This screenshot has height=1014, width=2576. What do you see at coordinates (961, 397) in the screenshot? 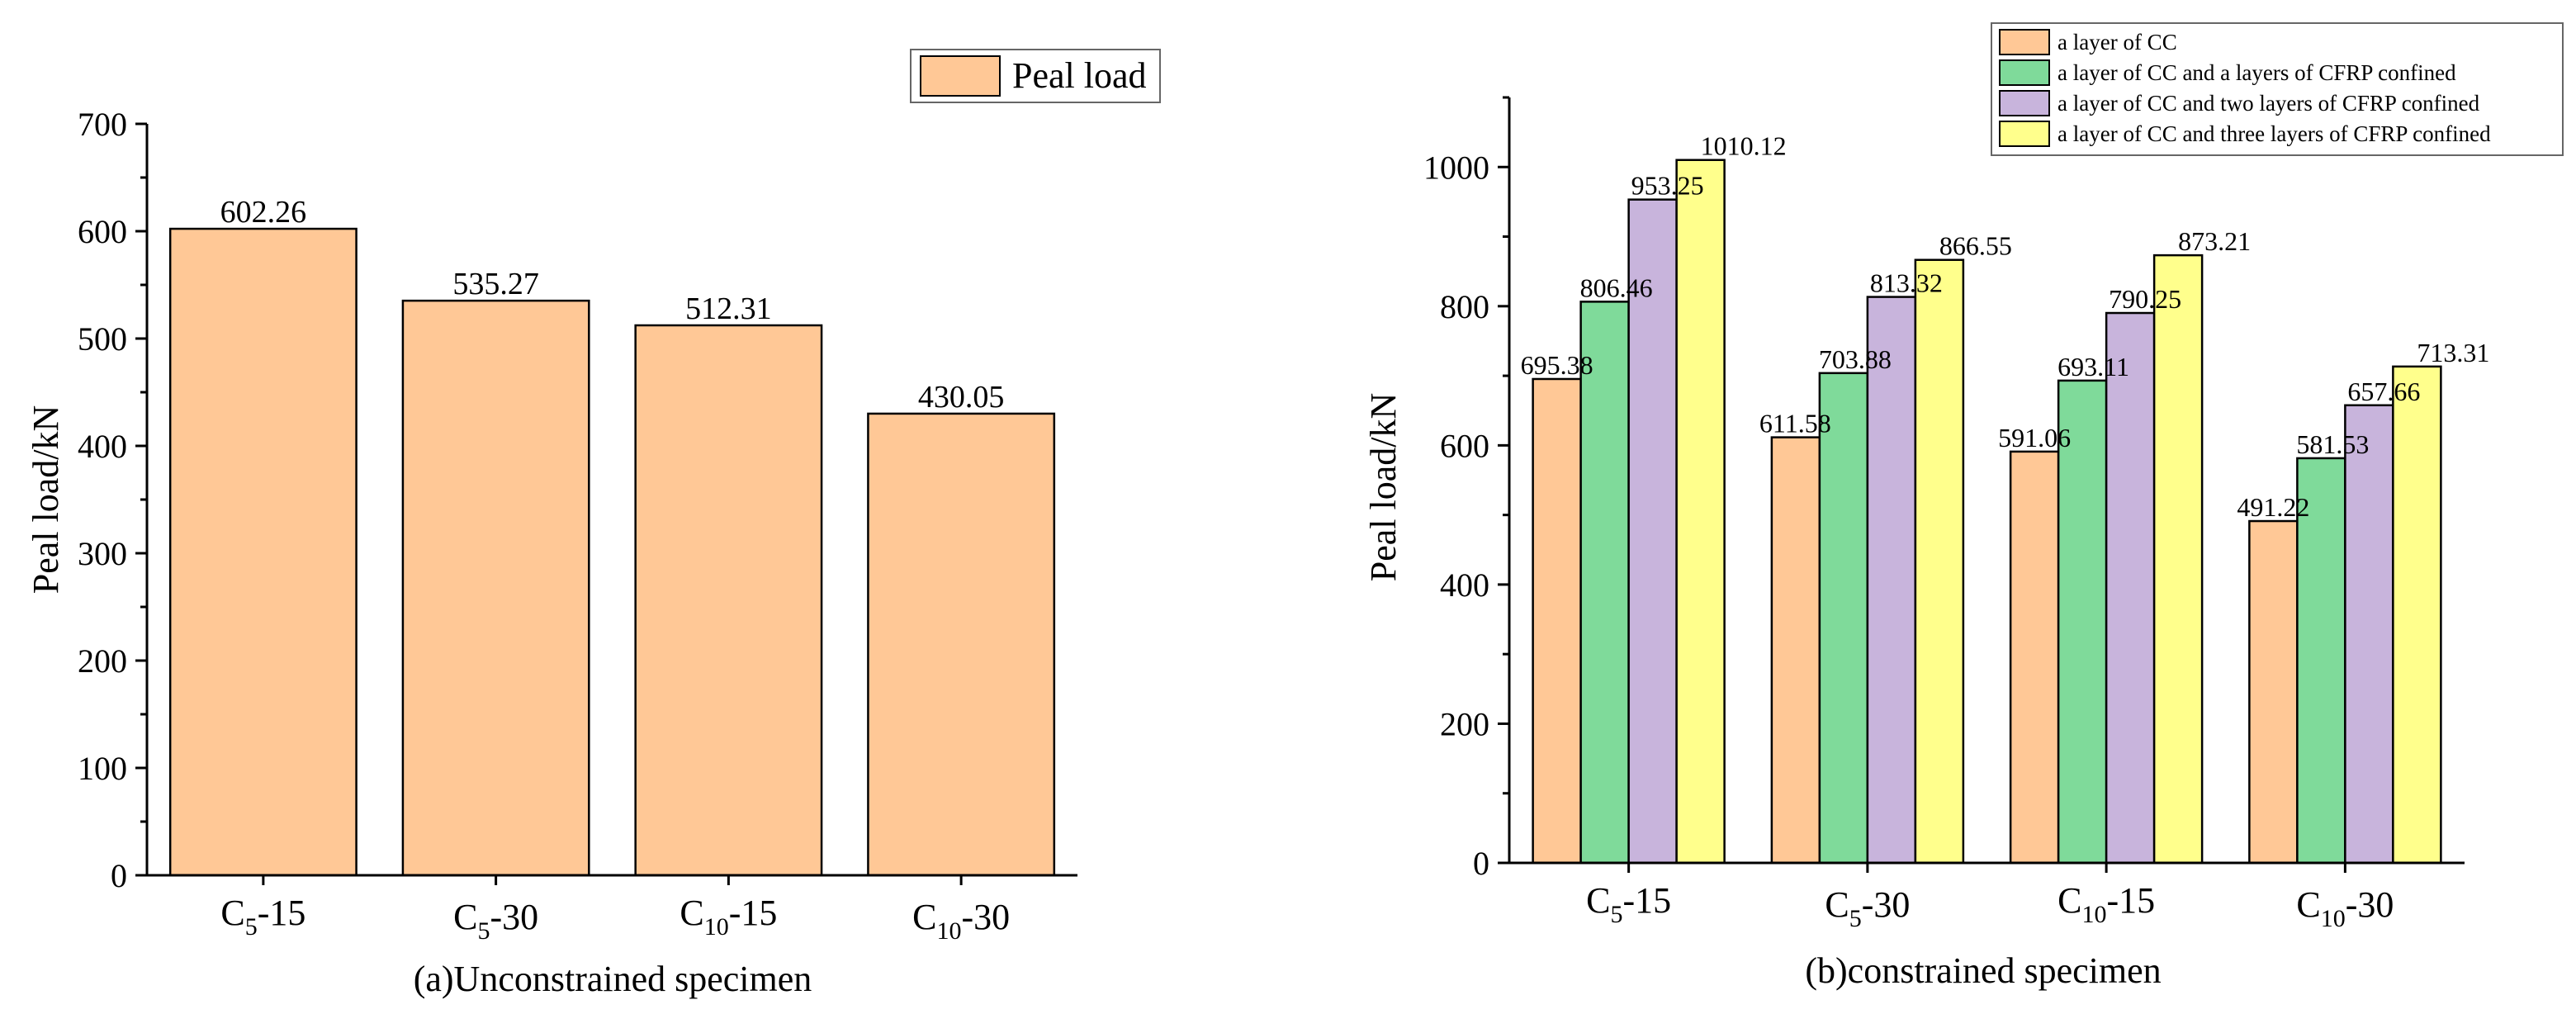
I see `chart-a-bar-label: 430.05` at bounding box center [961, 397].